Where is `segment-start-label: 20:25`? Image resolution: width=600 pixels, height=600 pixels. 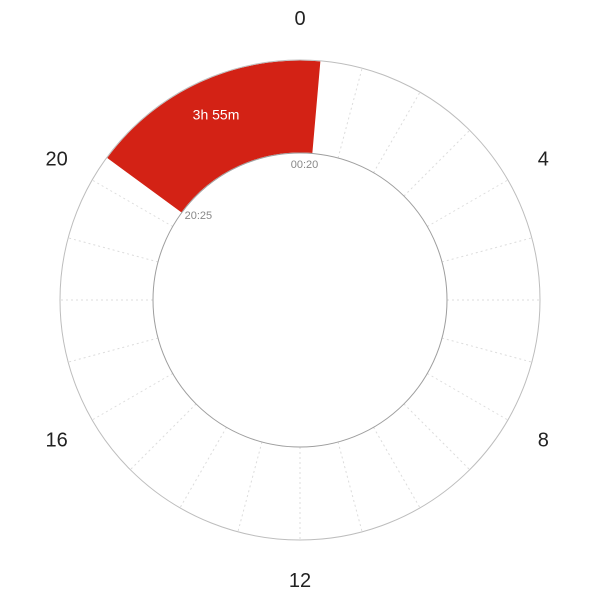
segment-start-label: 20:25 is located at coordinates (199, 216).